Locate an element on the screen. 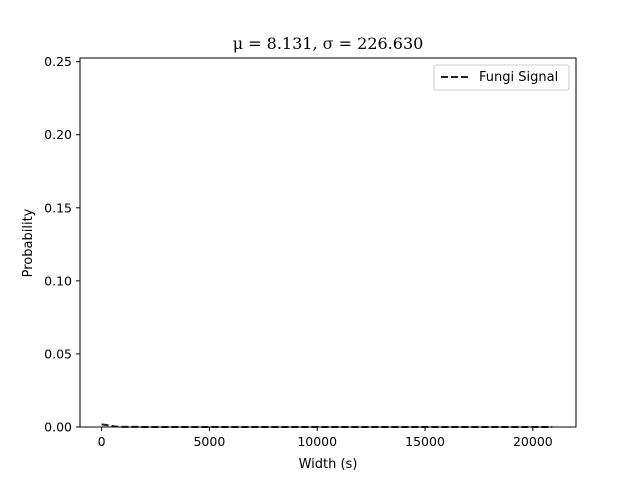  legend: Fungi Signal is located at coordinates (501, 77).